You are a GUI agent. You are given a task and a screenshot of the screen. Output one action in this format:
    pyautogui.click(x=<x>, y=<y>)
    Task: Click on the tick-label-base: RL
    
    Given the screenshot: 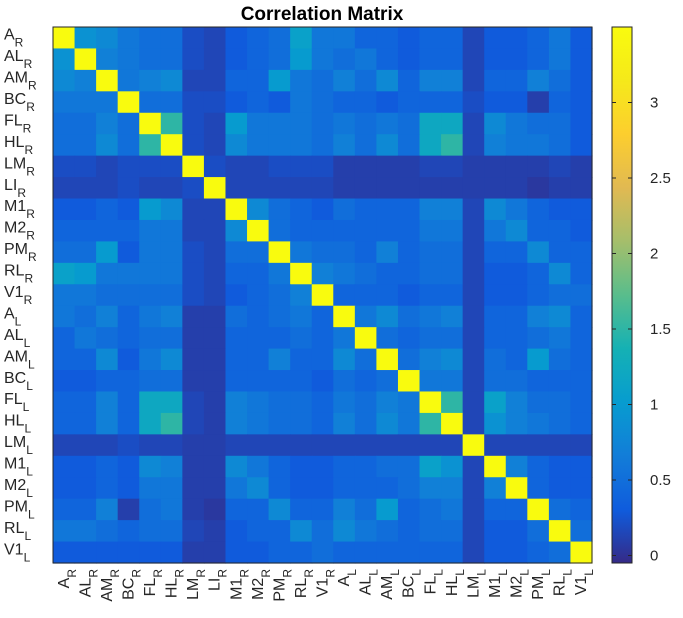 What is the action you would take?
    pyautogui.click(x=14, y=528)
    